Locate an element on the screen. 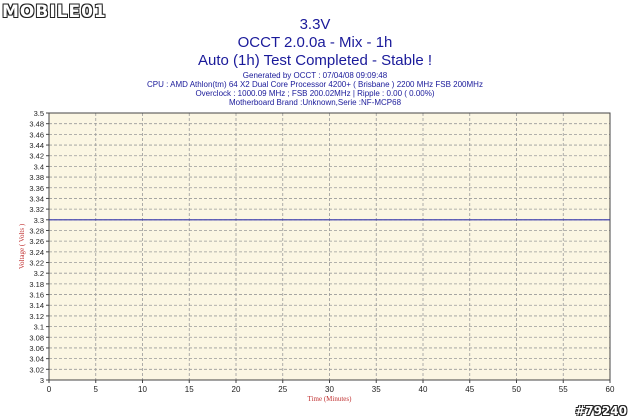  image-id-watermark: #79240 is located at coordinates (601, 411).